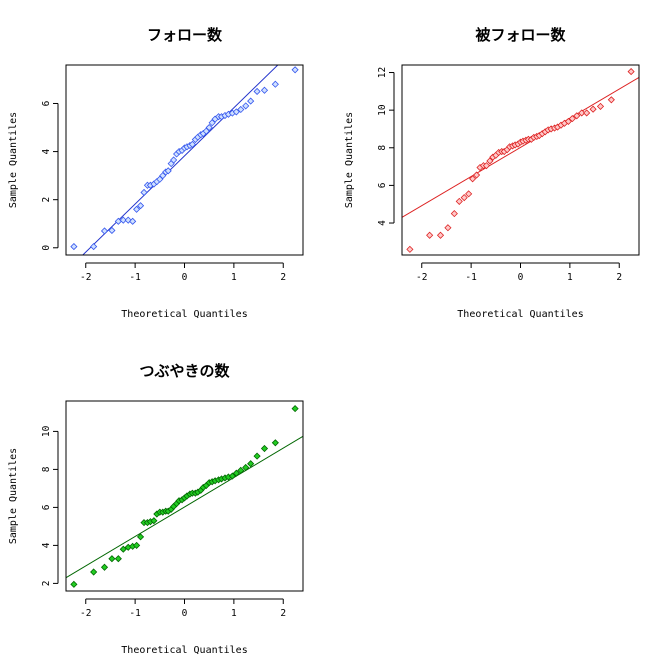 This screenshot has height=672, width=672. Describe the element at coordinates (520, 35) in the screenshot. I see `chart-title: 被フォロー数` at that location.